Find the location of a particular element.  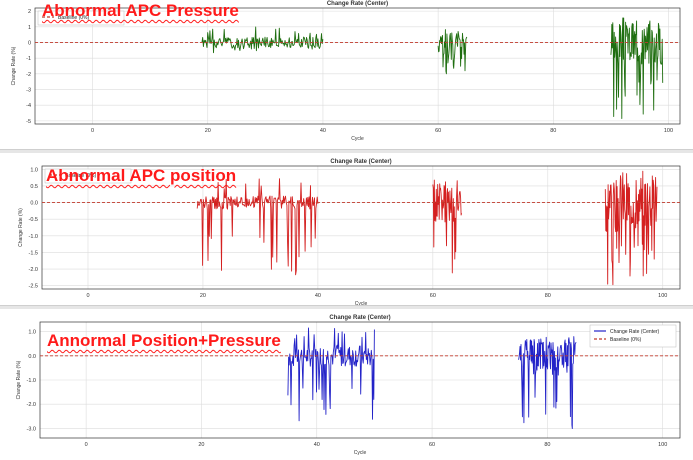

y-tick-label: -3 is located at coordinates (28, 91).